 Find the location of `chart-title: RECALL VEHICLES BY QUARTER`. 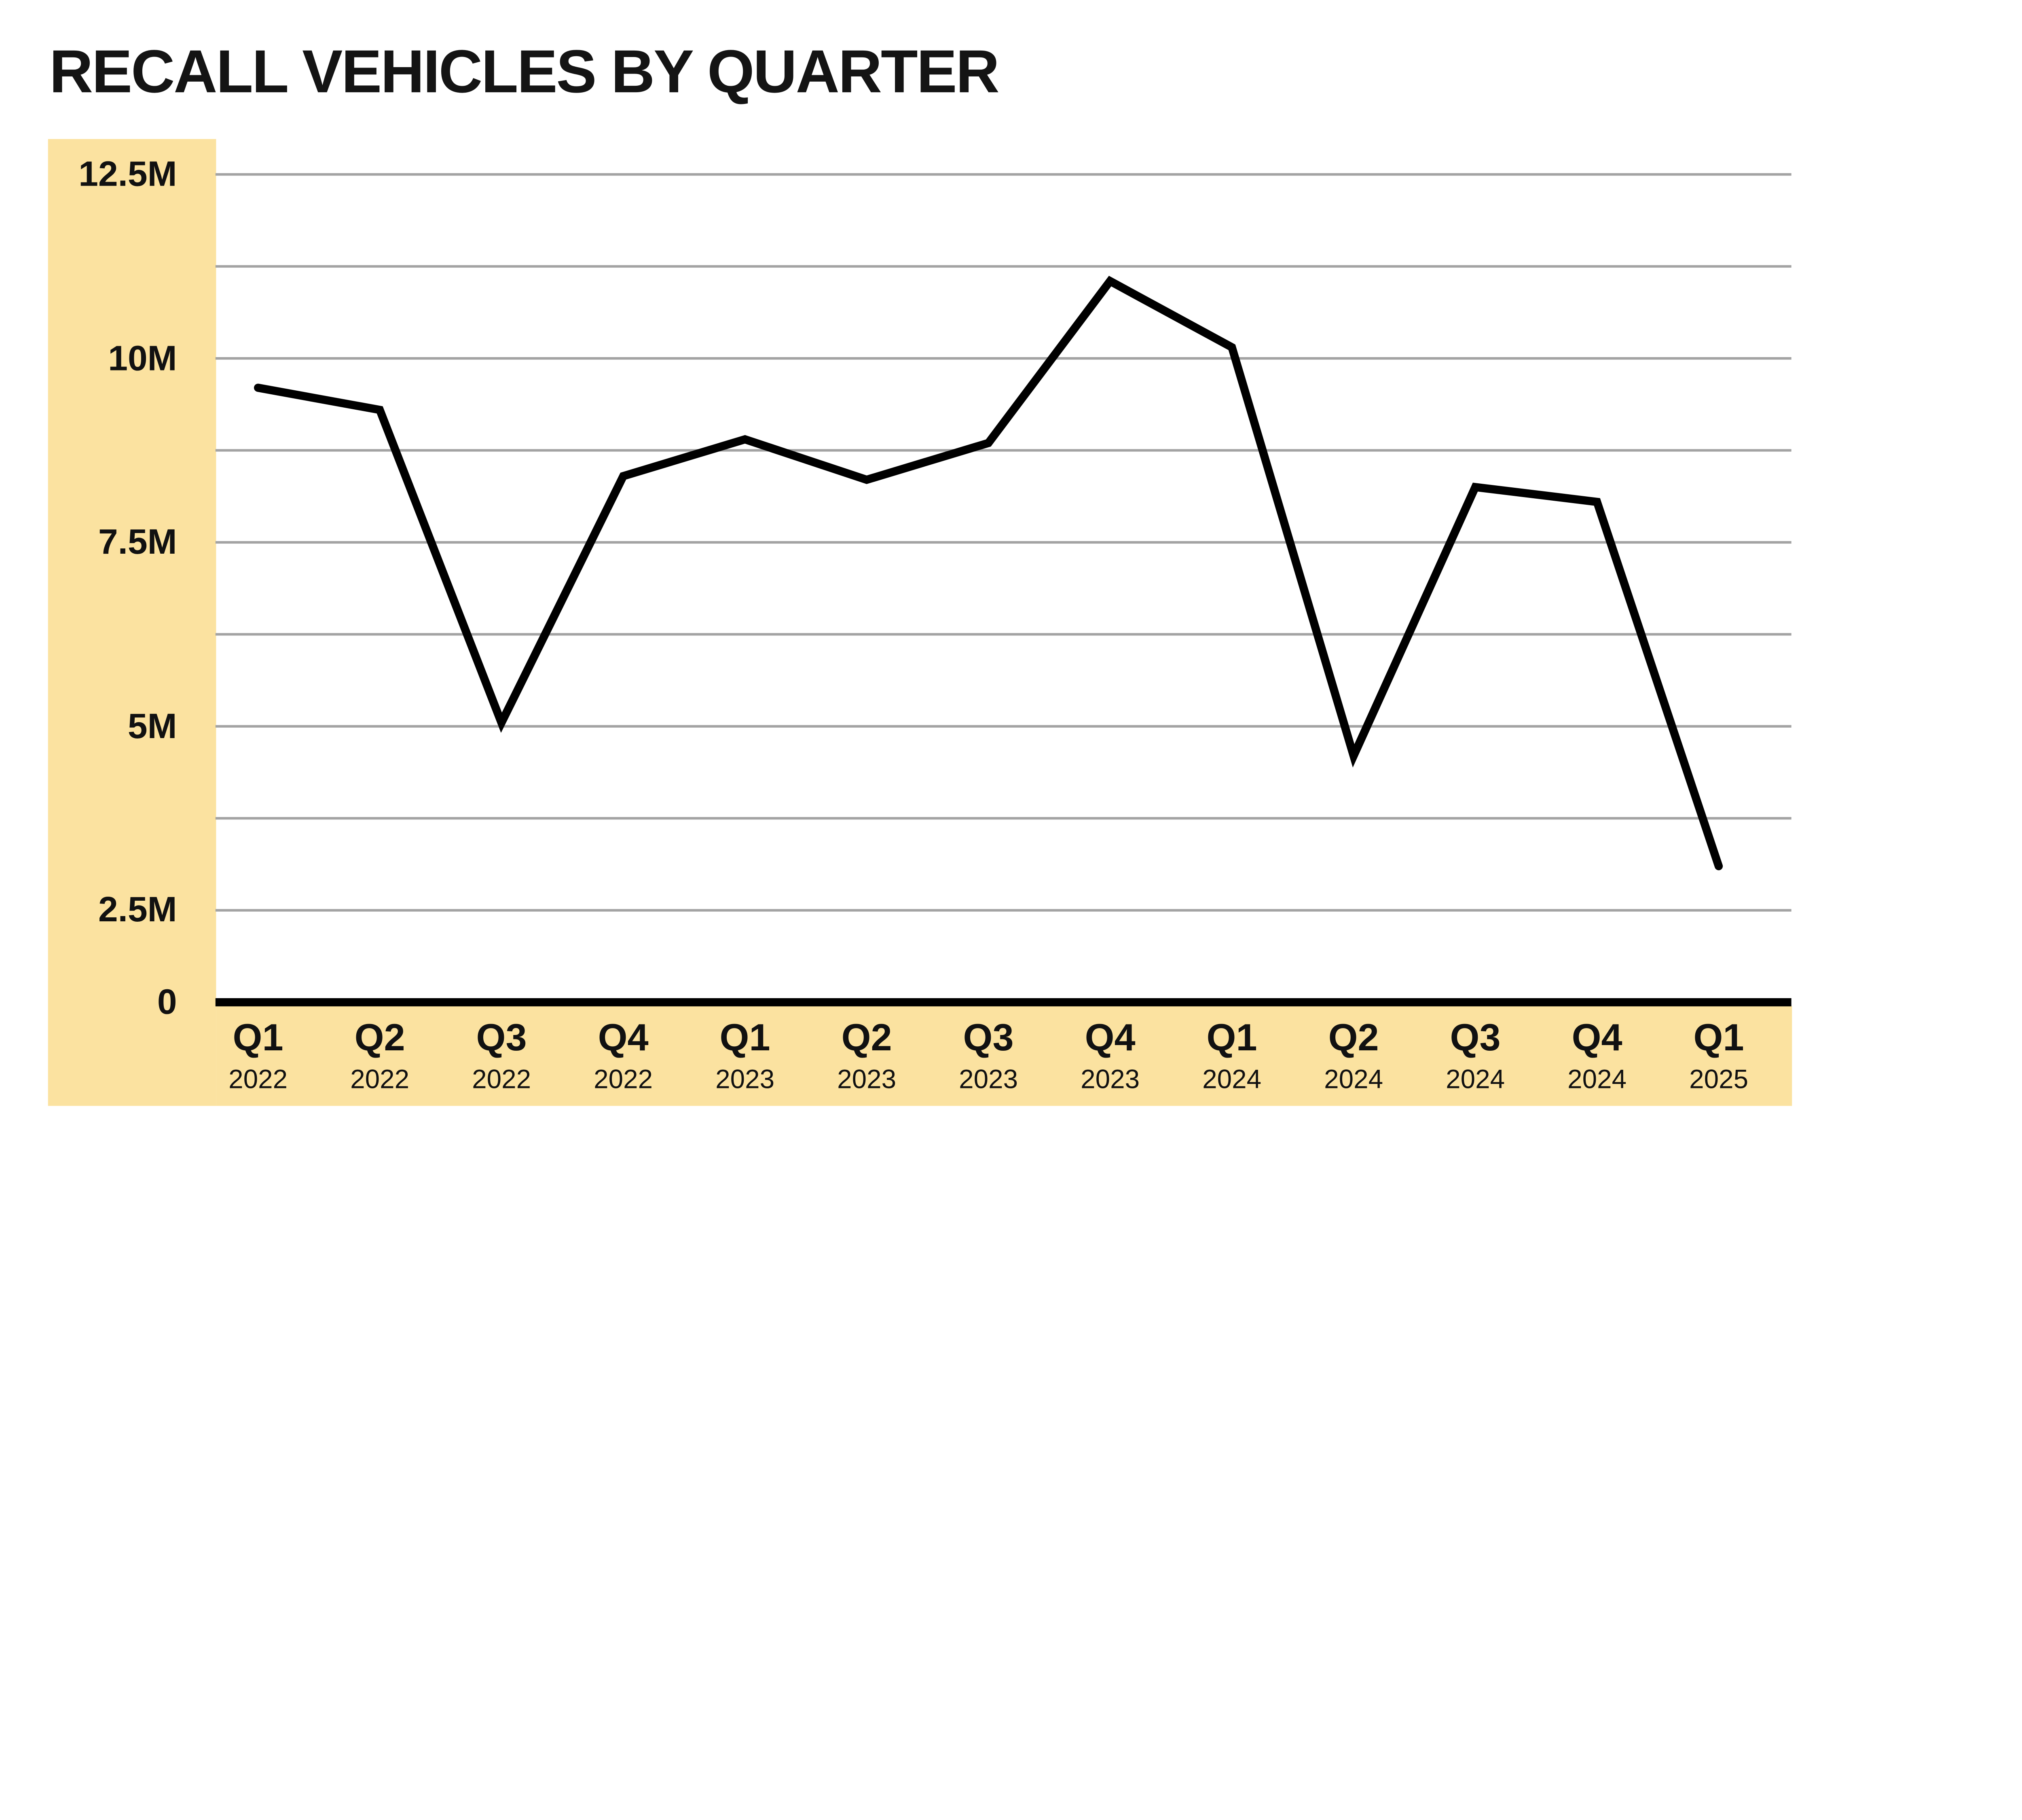

chart-title: RECALL VEHICLES BY QUARTER is located at coordinates (524, 72).